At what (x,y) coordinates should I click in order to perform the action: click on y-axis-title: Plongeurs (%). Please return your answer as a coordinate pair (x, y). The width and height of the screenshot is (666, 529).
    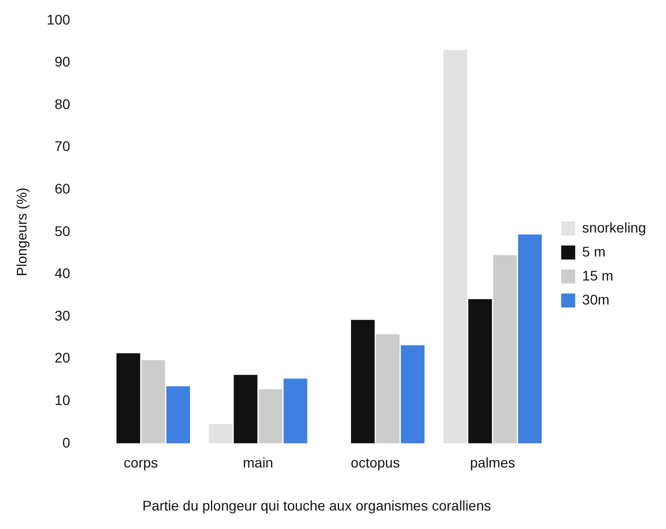
    Looking at the image, I should click on (21, 232).